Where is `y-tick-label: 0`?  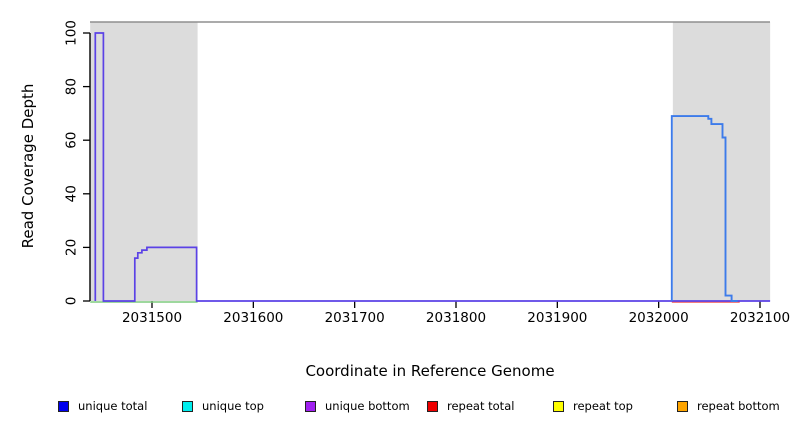 y-tick-label: 0 is located at coordinates (72, 301).